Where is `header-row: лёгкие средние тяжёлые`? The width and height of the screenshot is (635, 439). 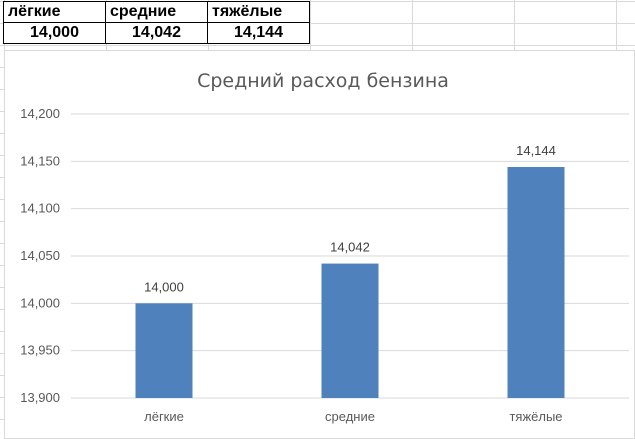 header-row: лёгкие средние тяжёлые is located at coordinates (156, 12).